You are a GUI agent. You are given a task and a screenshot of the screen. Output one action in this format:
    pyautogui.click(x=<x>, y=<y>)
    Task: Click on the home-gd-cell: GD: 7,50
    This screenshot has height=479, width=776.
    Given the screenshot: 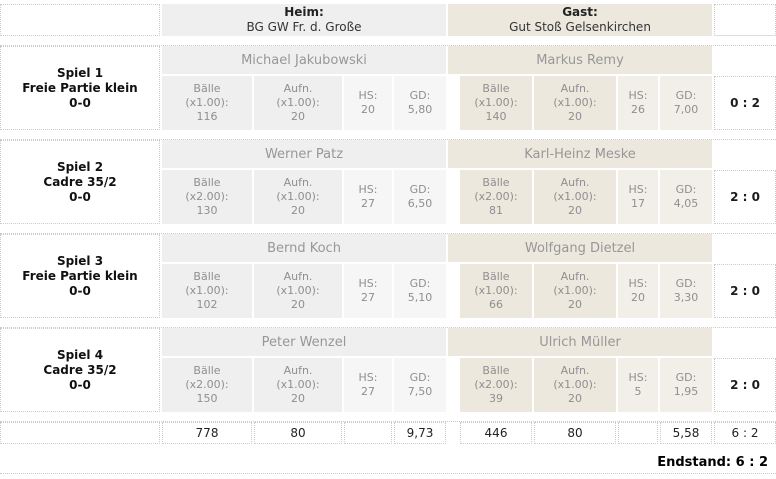 What is the action you would take?
    pyautogui.click(x=420, y=385)
    